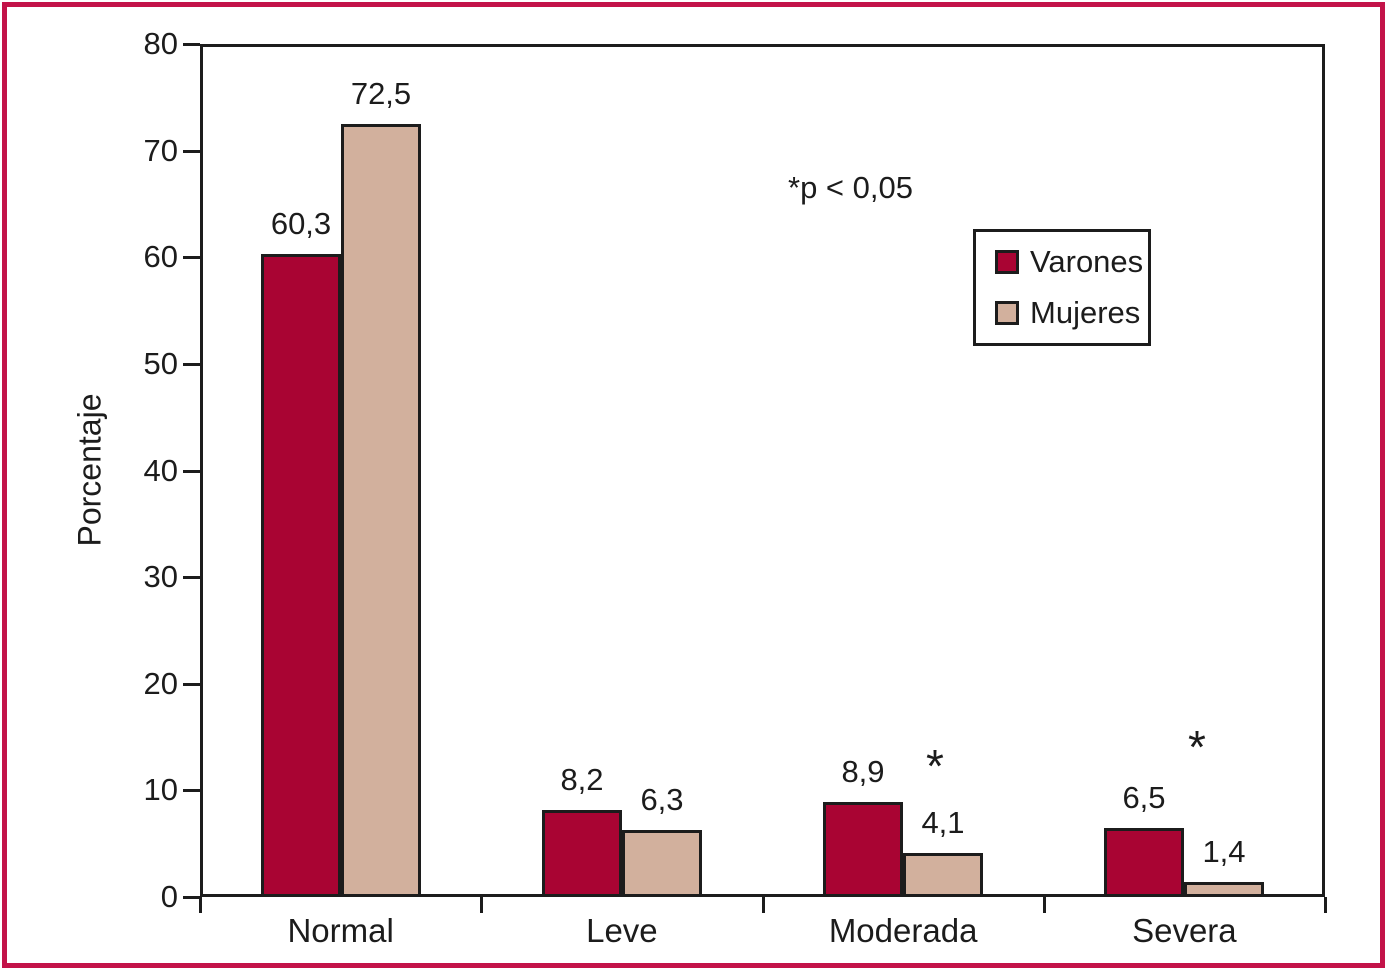 This screenshot has width=1395, height=978. I want to click on legend: Varones Mujeres, so click(1062, 287).